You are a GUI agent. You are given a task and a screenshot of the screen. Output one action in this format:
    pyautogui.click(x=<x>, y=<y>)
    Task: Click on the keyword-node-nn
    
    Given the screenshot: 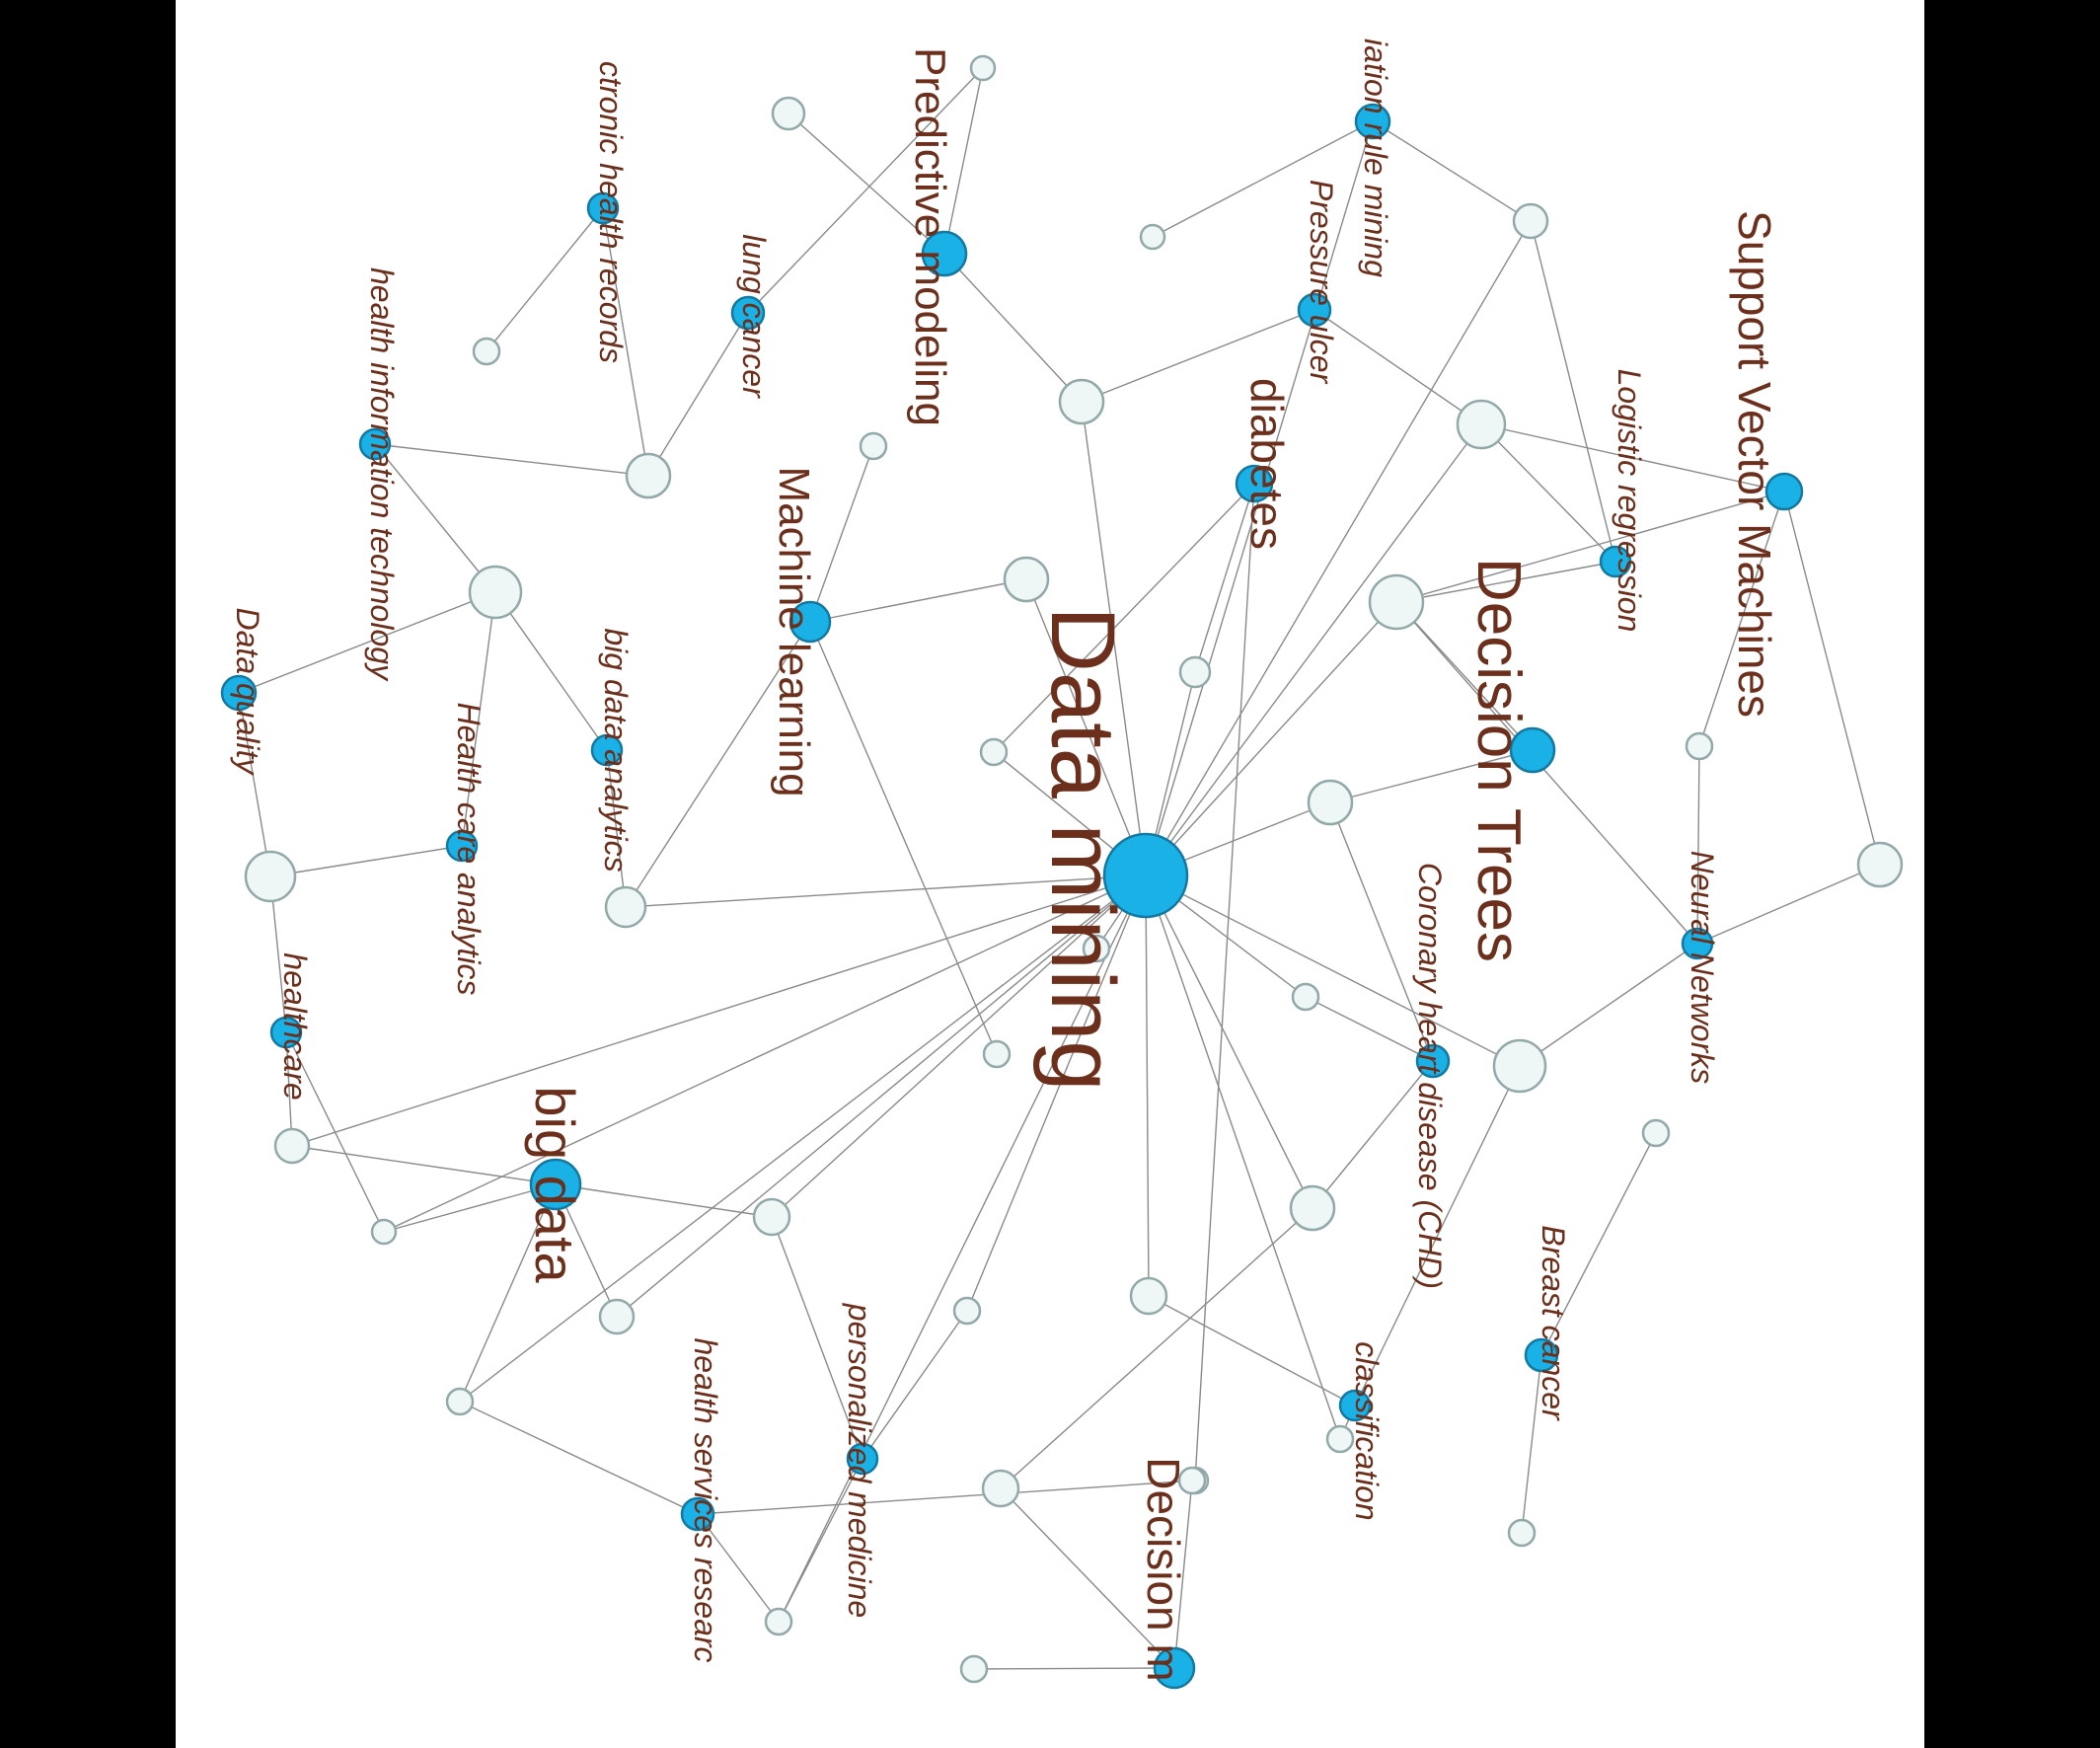 What is the action you would take?
    pyautogui.click(x=1697, y=943)
    